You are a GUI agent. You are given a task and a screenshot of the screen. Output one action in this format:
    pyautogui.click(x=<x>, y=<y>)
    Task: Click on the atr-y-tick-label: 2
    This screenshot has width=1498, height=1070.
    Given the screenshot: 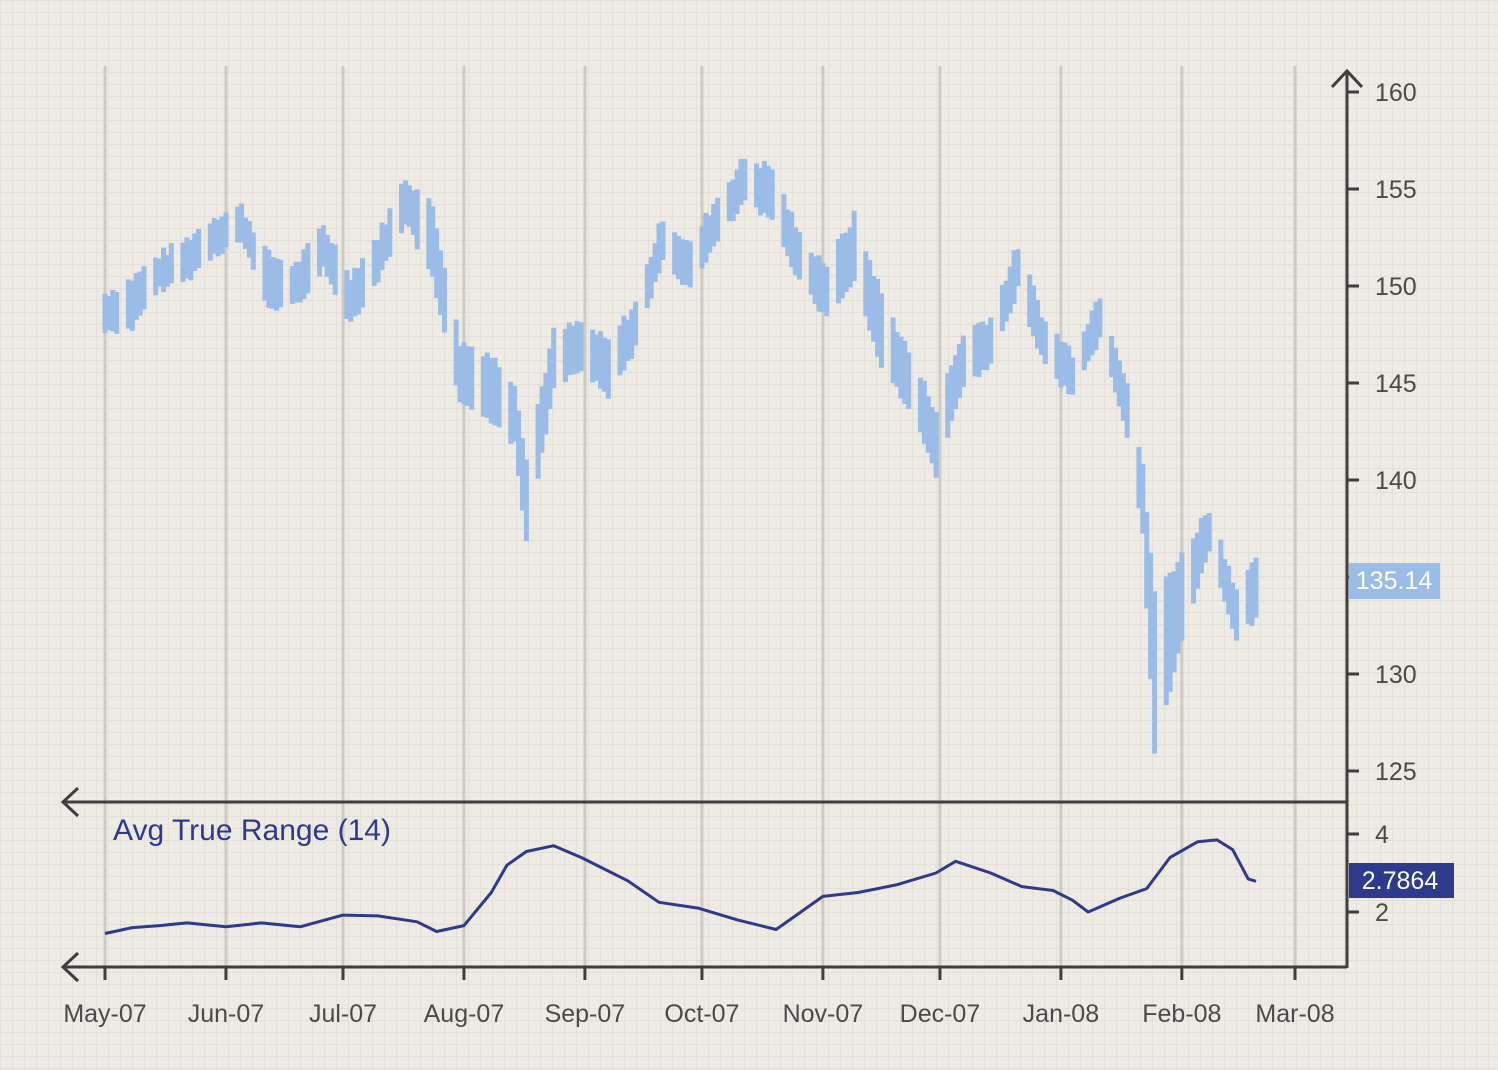 What is the action you would take?
    pyautogui.click(x=1382, y=913)
    